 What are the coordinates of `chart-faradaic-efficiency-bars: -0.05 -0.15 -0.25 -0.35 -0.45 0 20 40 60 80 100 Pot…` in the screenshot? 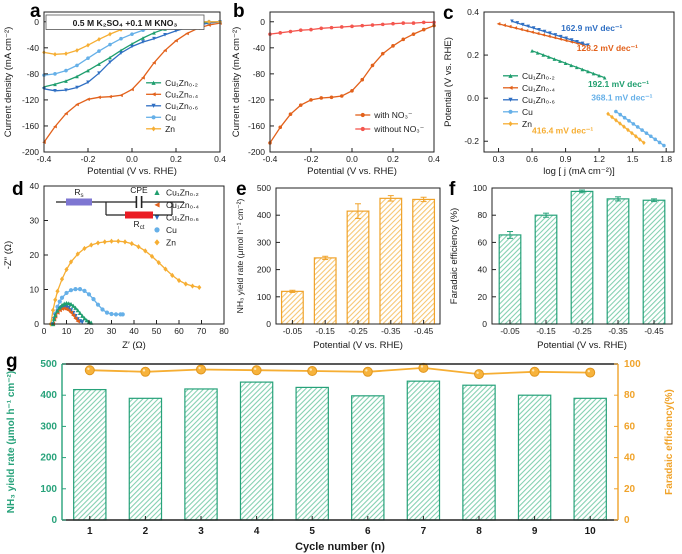 It's located at (561, 267).